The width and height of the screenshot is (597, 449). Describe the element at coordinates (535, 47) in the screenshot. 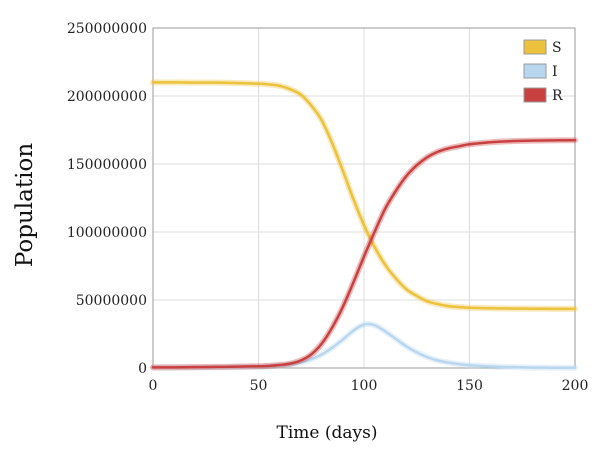

I see `legend-swatch-s` at that location.